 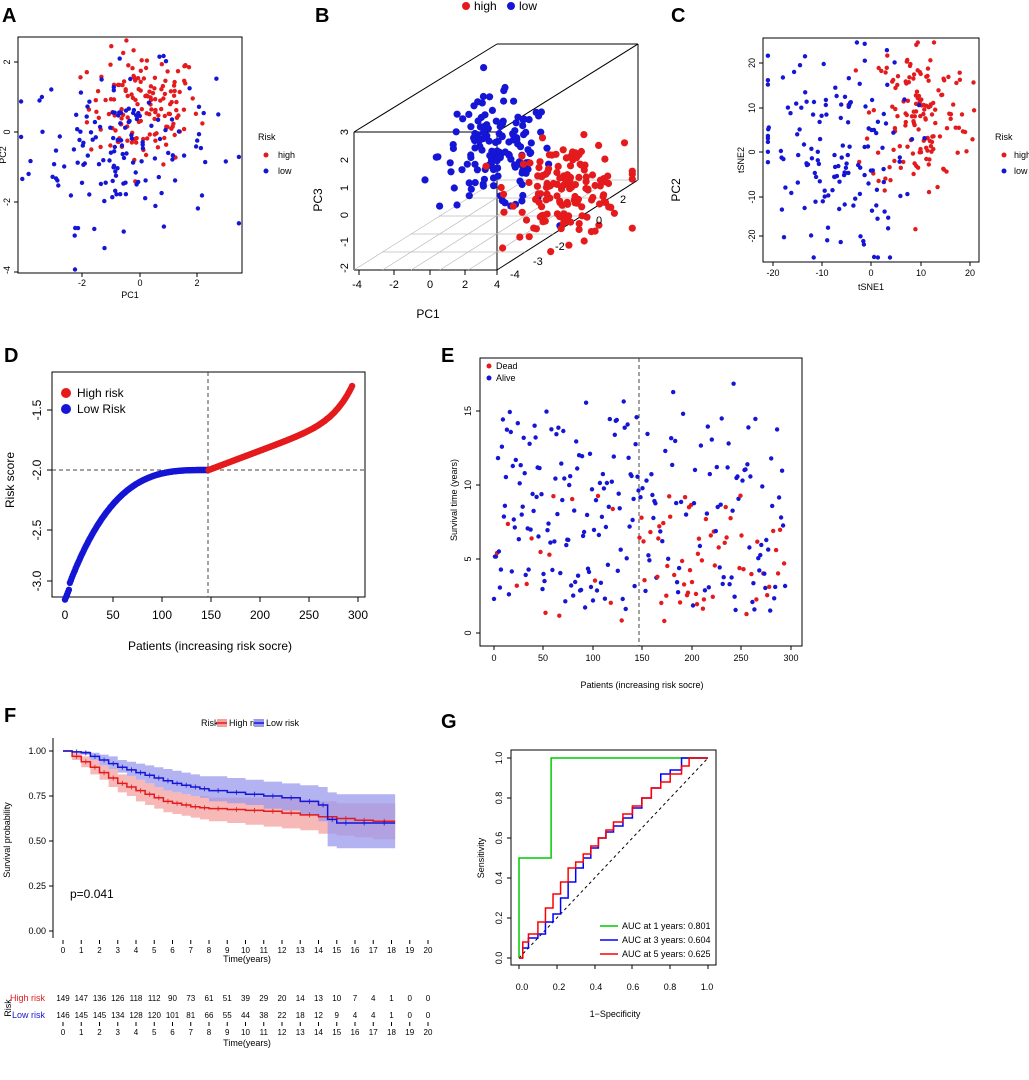 What do you see at coordinates (511, 6) in the screenshot?
I see `legend-marker-low` at bounding box center [511, 6].